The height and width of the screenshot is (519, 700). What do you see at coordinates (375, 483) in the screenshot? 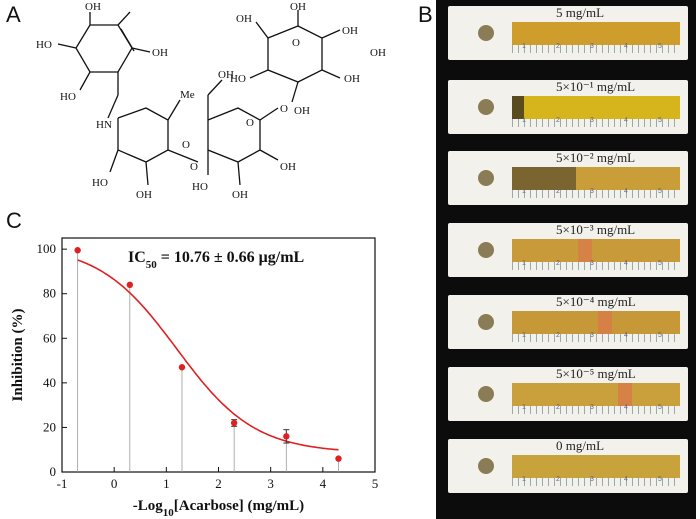
I see `x-tick-label: 5` at bounding box center [375, 483].